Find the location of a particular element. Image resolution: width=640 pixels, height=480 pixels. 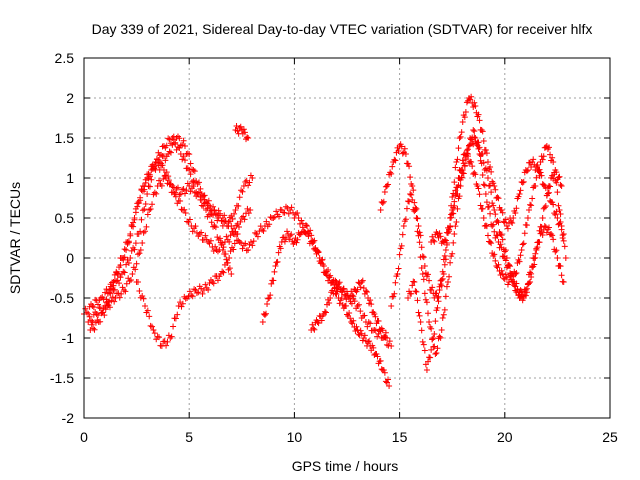

y-tick-label: 1 is located at coordinates (70, 178).